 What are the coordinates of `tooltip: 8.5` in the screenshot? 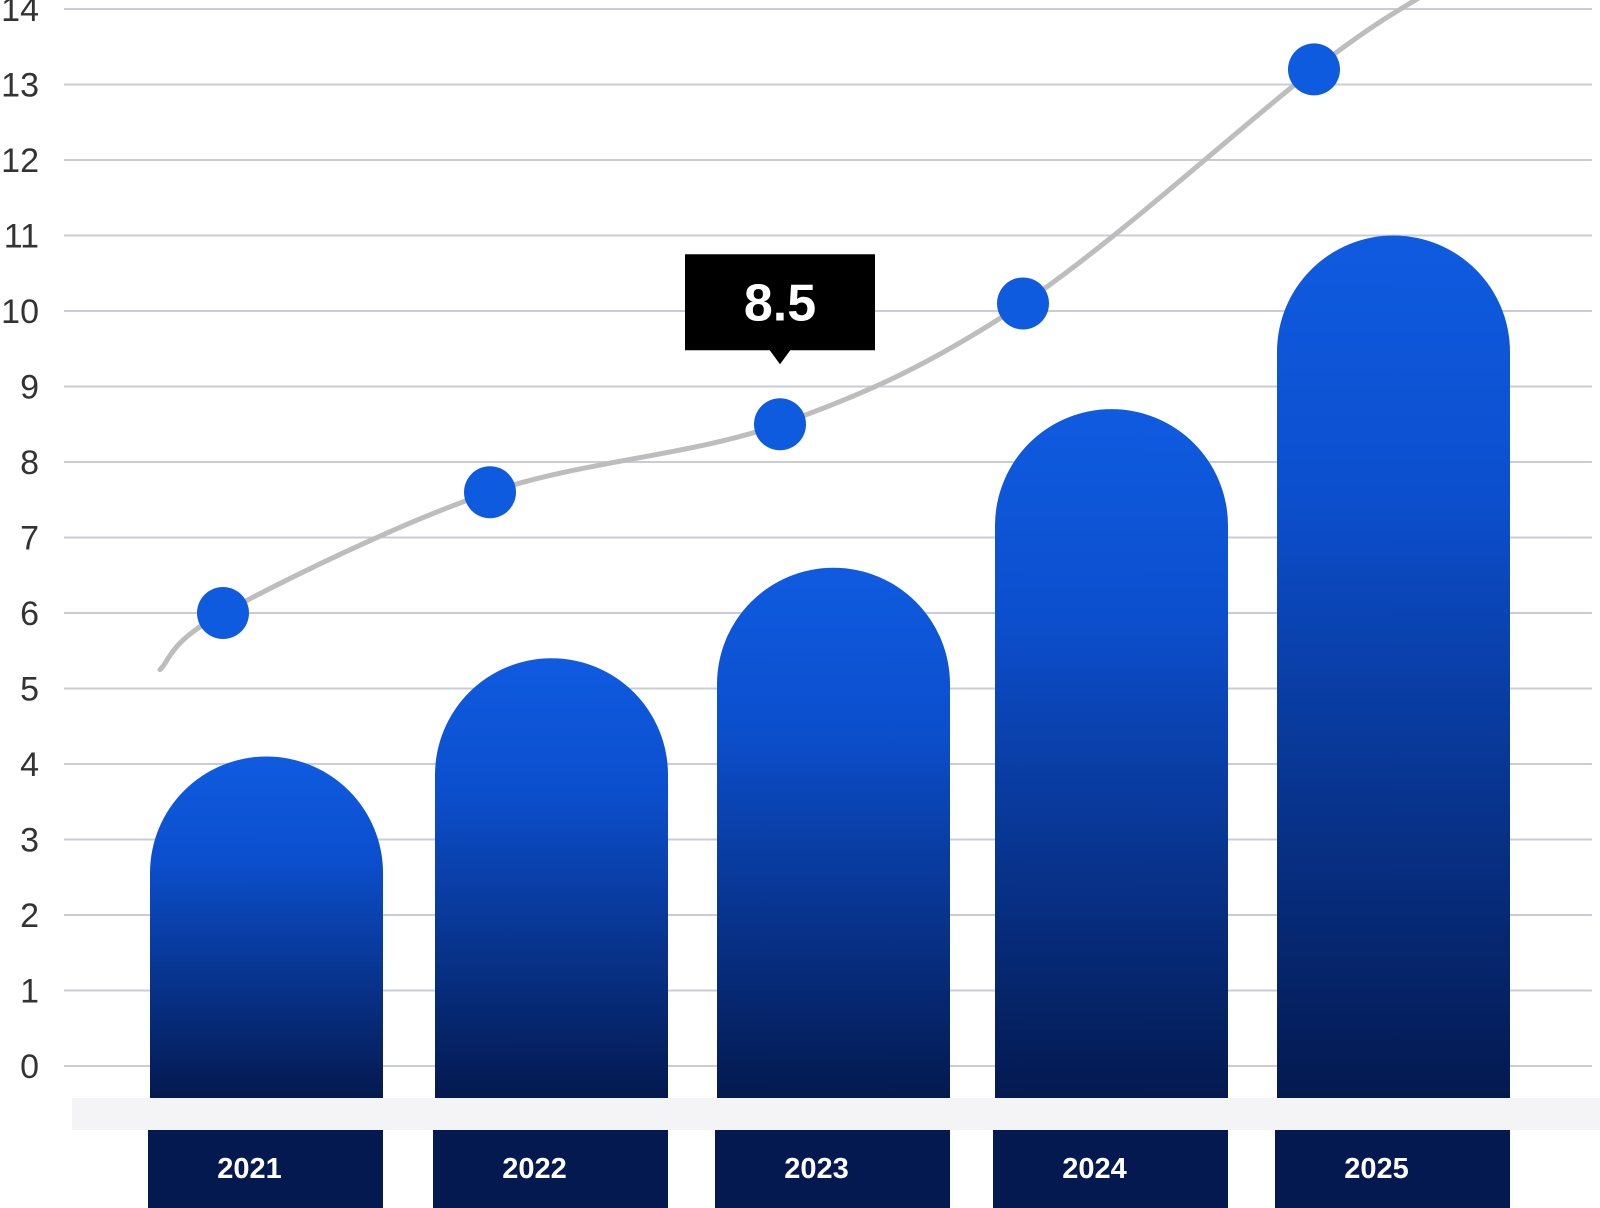 It's located at (780, 309).